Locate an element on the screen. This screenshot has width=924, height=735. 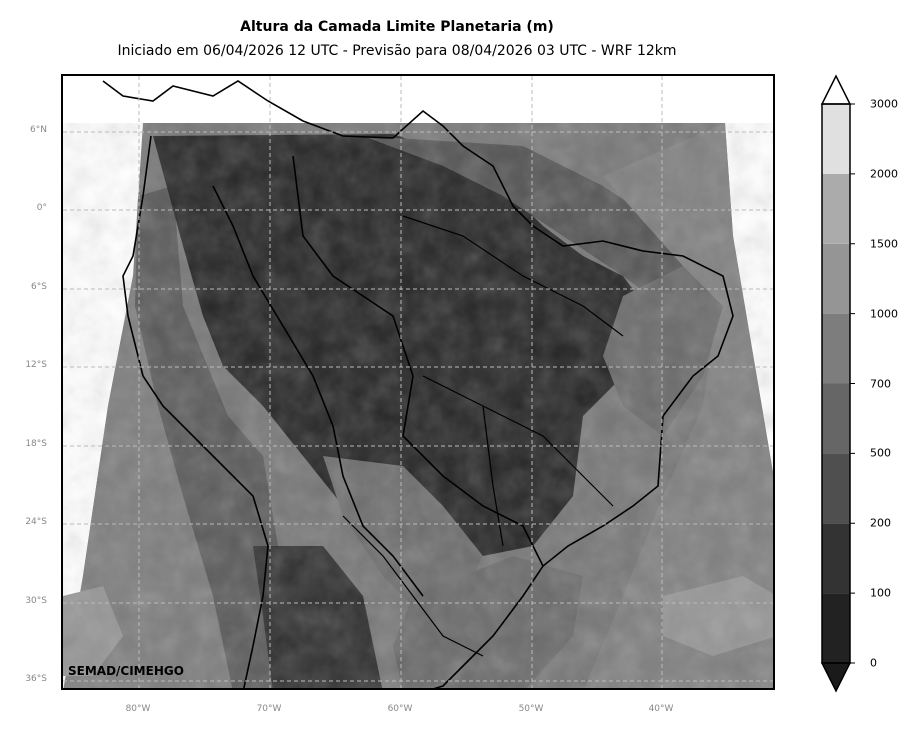
lon-label: 40°W is located at coordinates (661, 709).